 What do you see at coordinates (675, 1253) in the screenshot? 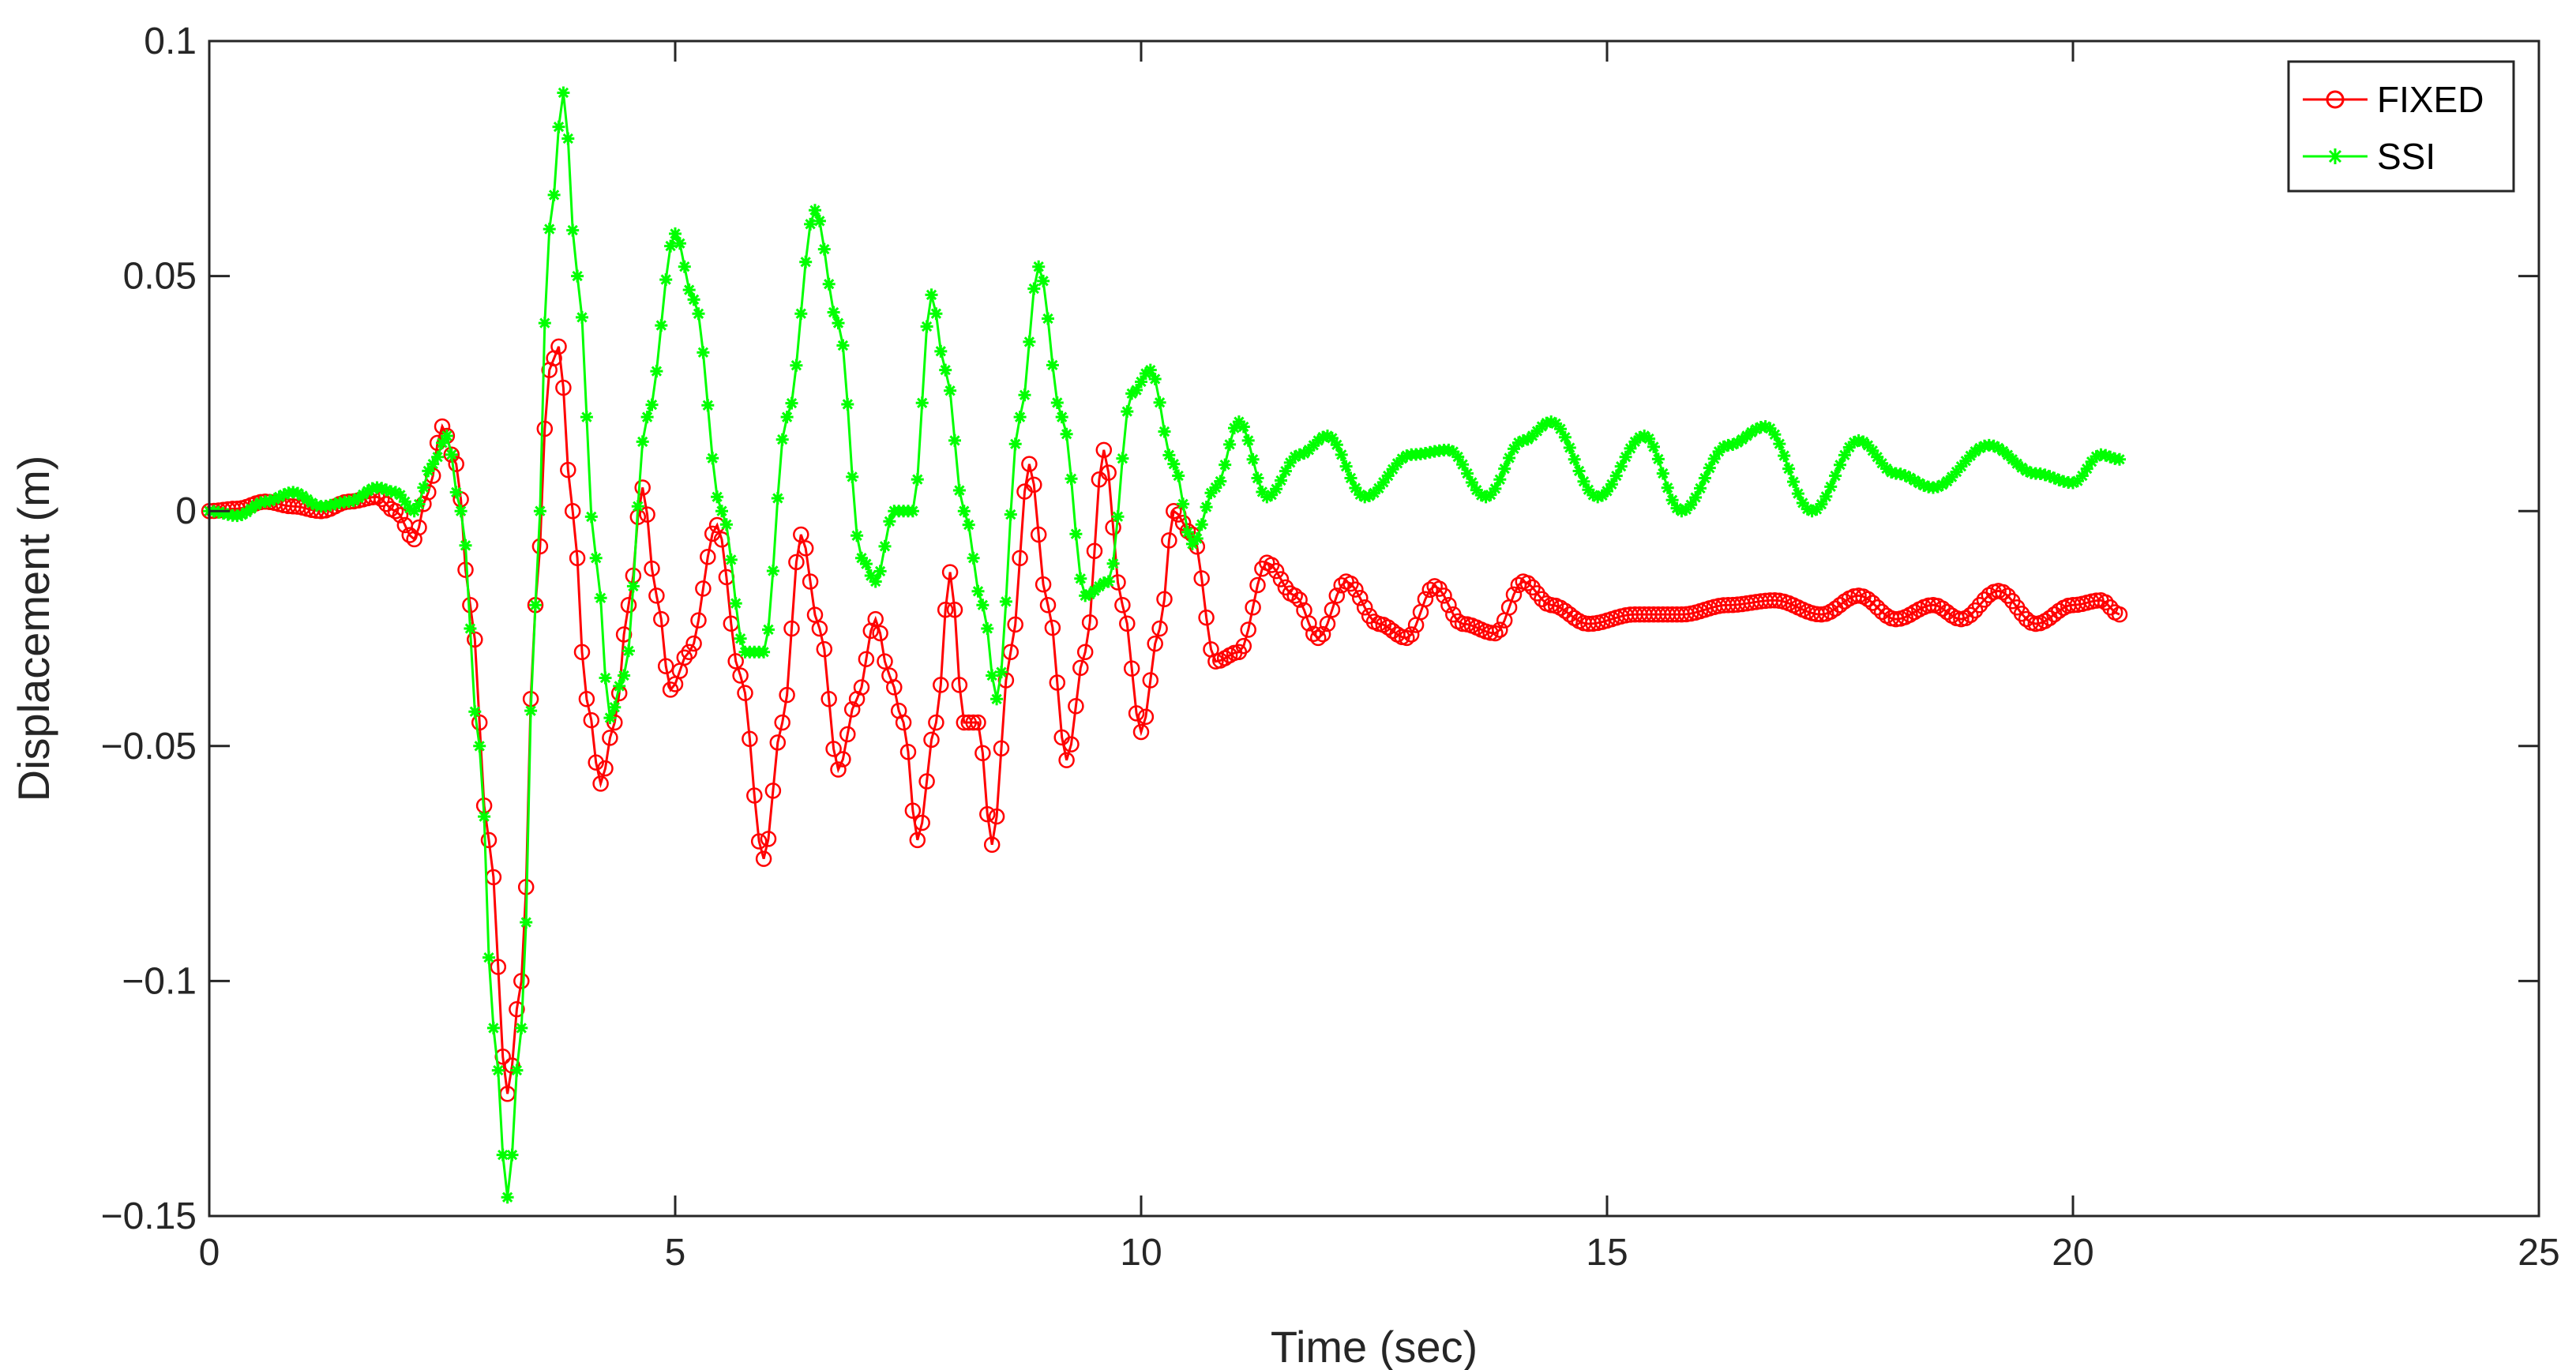
I see `x-tick-label: 5` at bounding box center [675, 1253].